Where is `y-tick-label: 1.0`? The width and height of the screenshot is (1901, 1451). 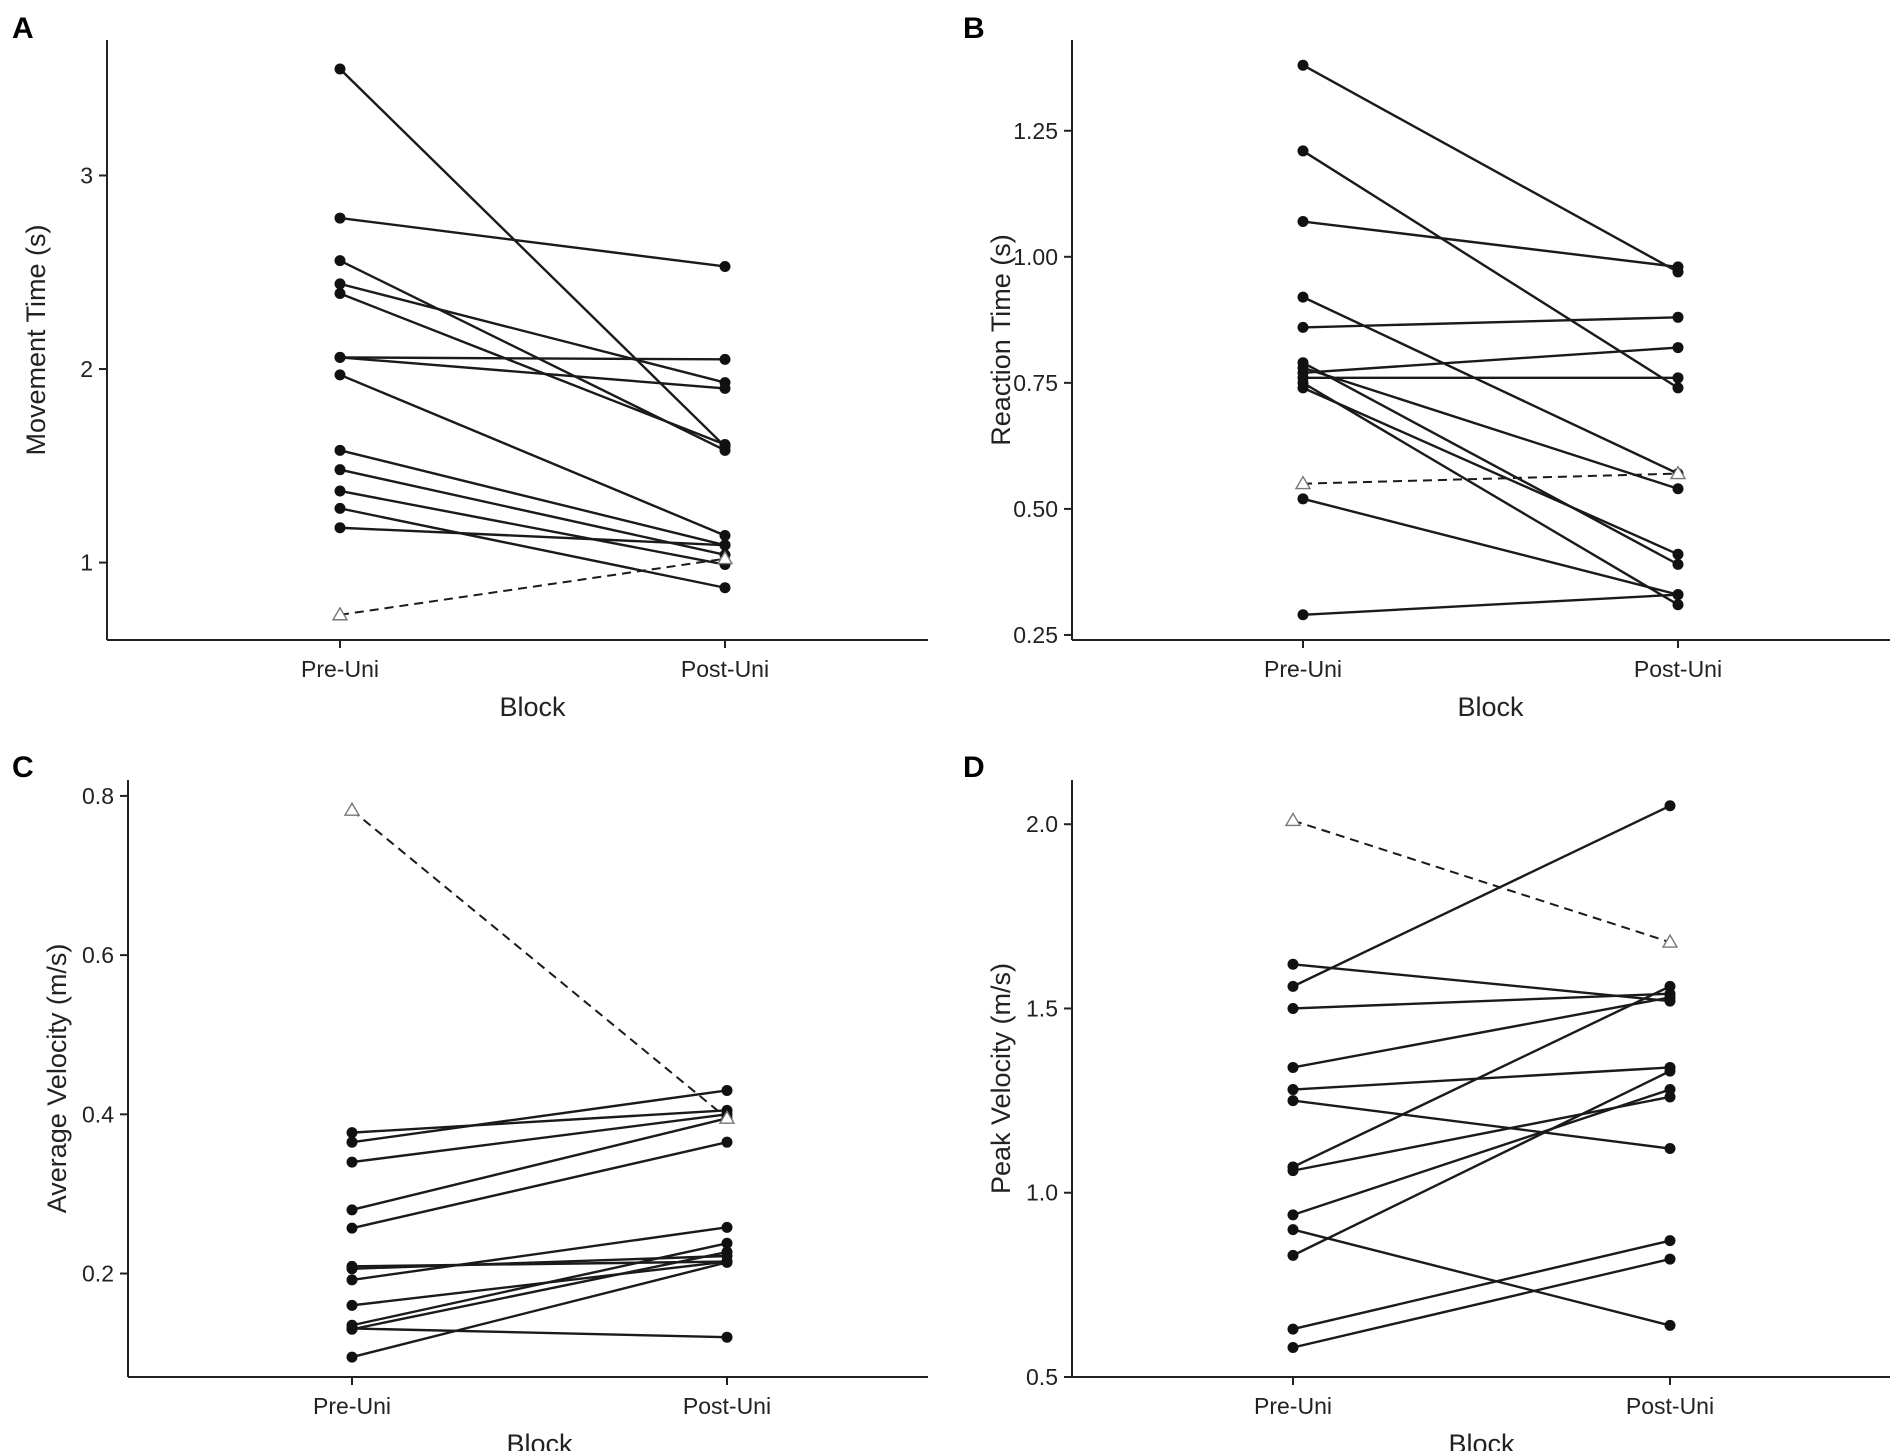
y-tick-label: 1.0 is located at coordinates (1042, 1193).